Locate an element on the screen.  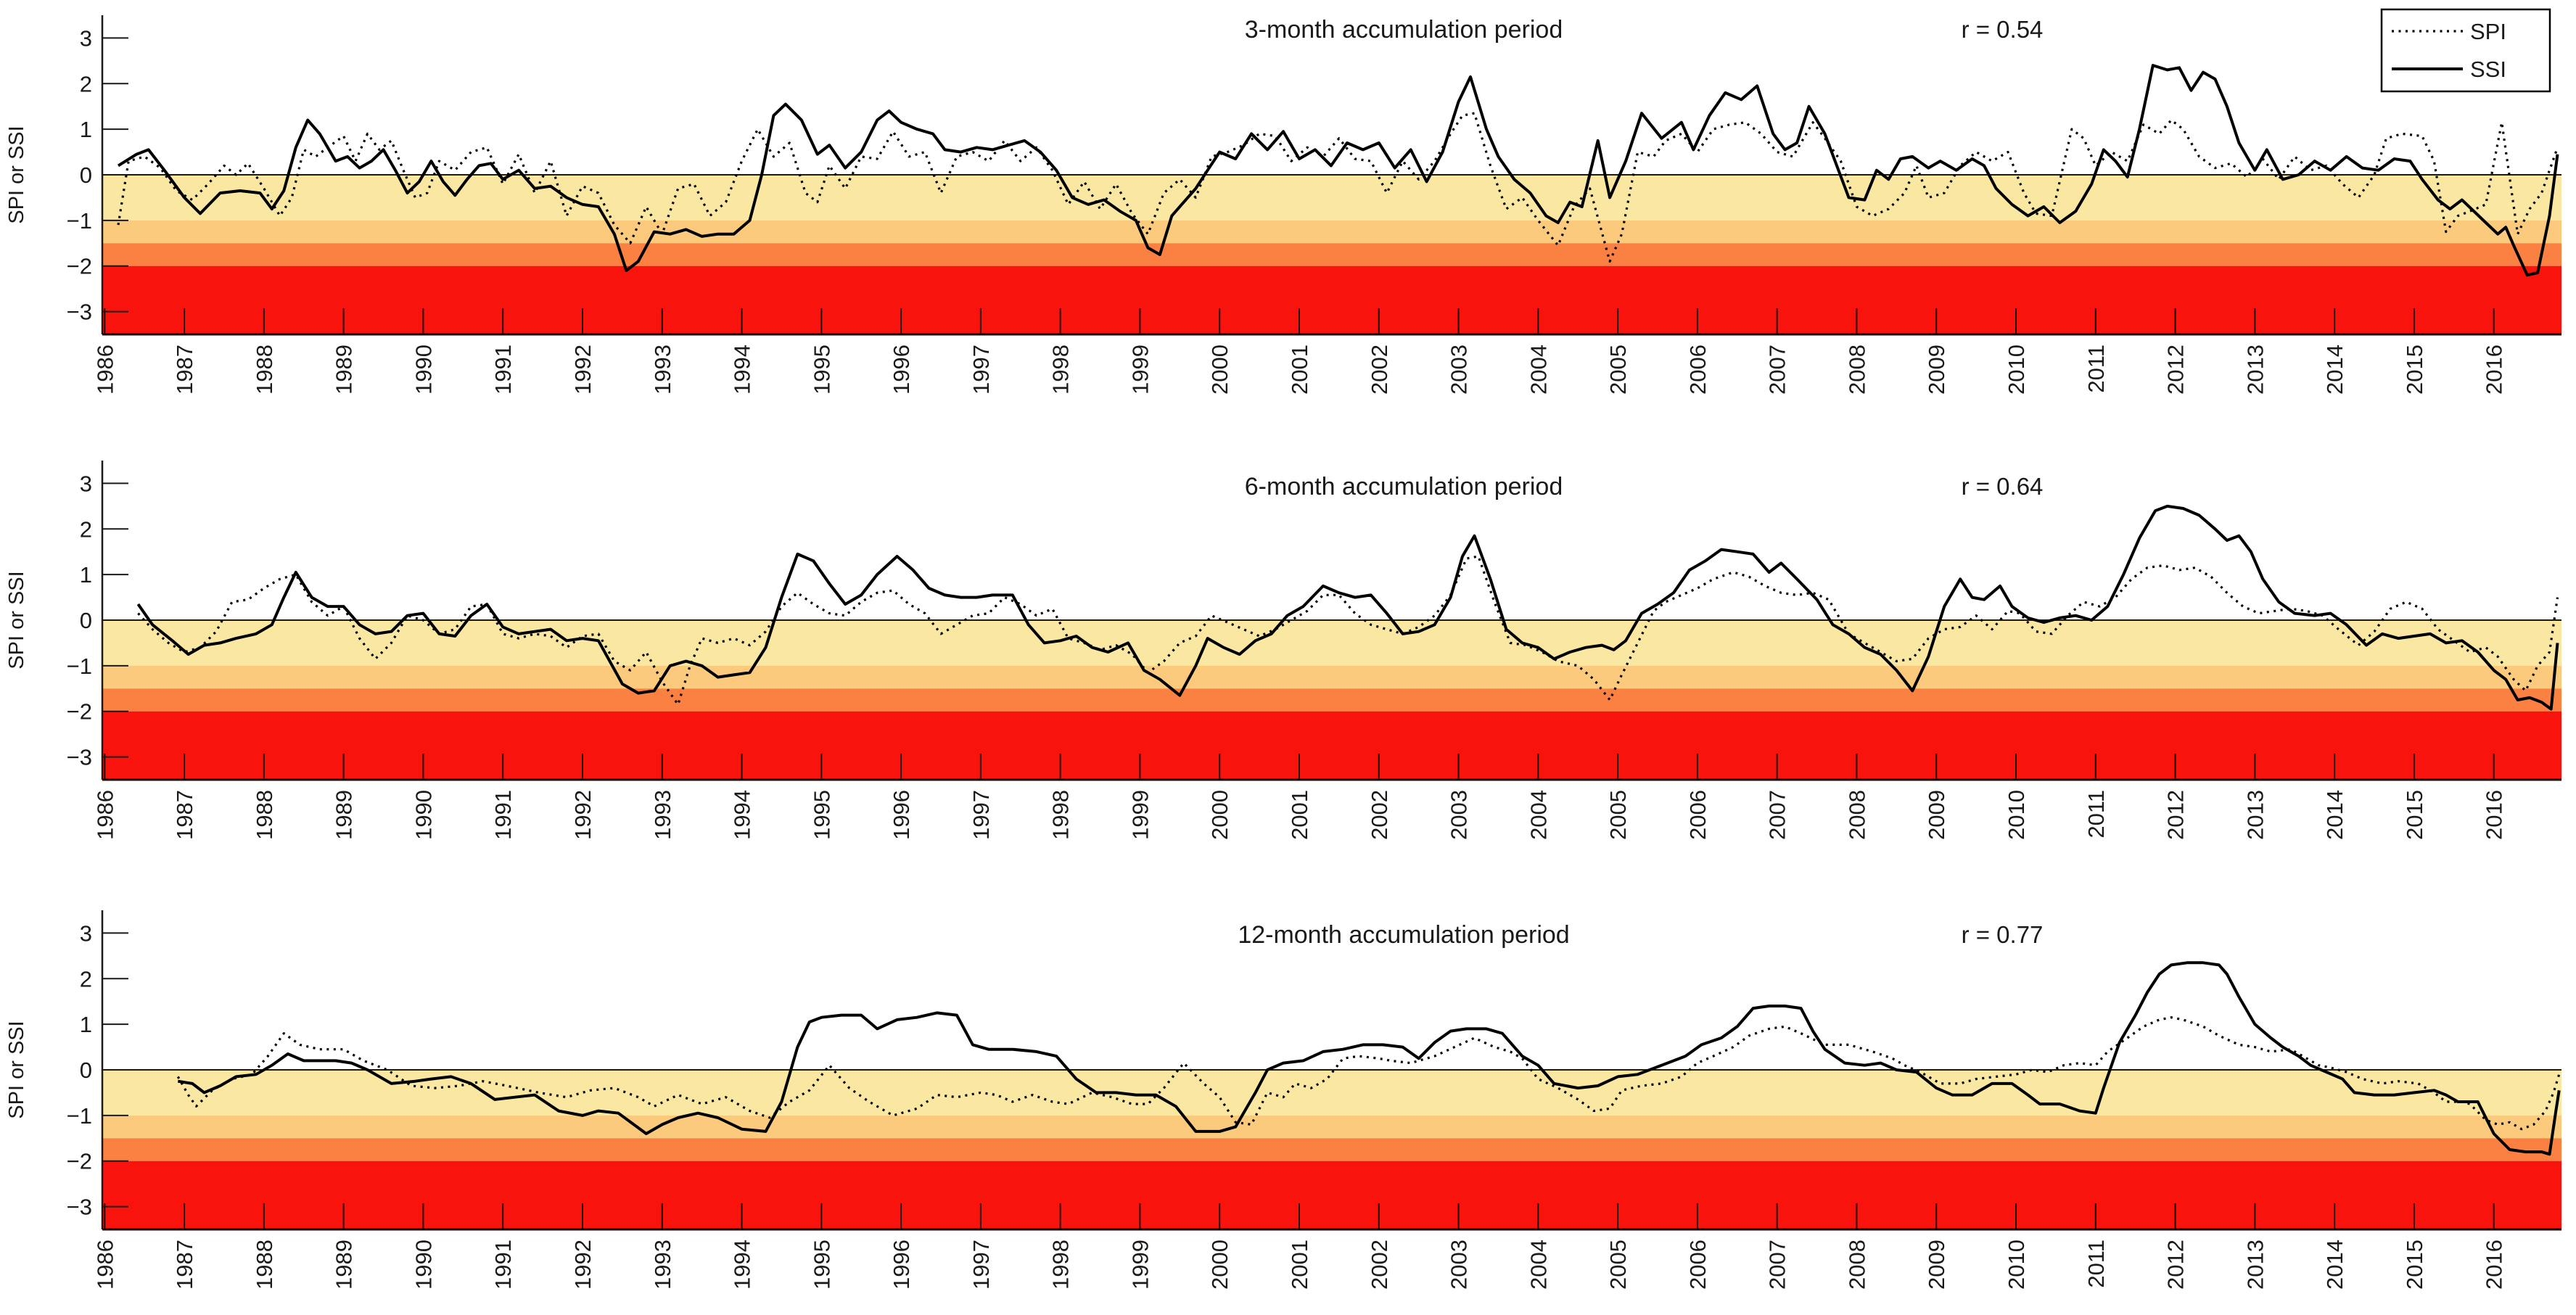
legend-label-ssi: SSI is located at coordinates (2488, 69).